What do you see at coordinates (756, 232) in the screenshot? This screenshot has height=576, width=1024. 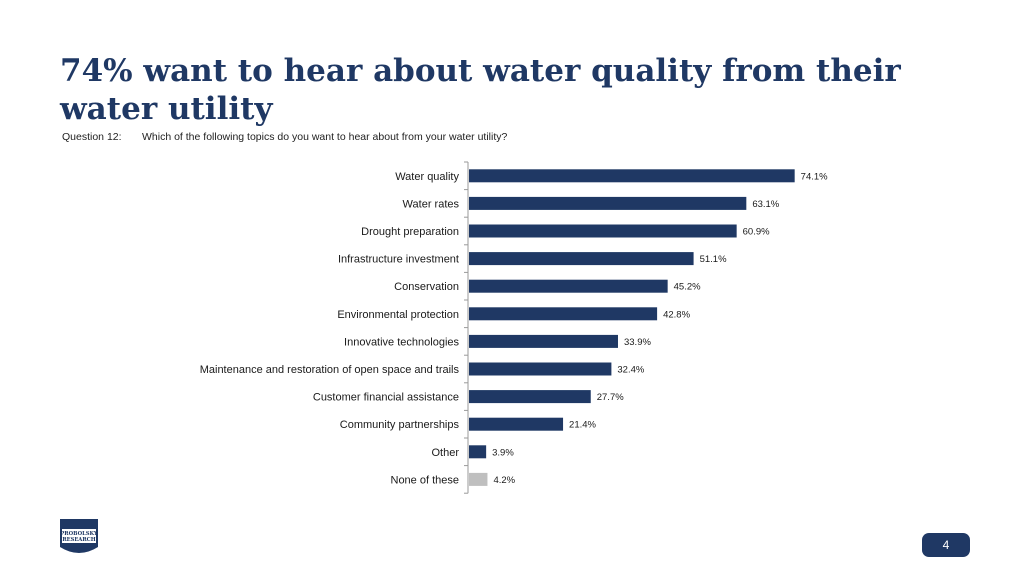 I see `data-label: 60.9%` at bounding box center [756, 232].